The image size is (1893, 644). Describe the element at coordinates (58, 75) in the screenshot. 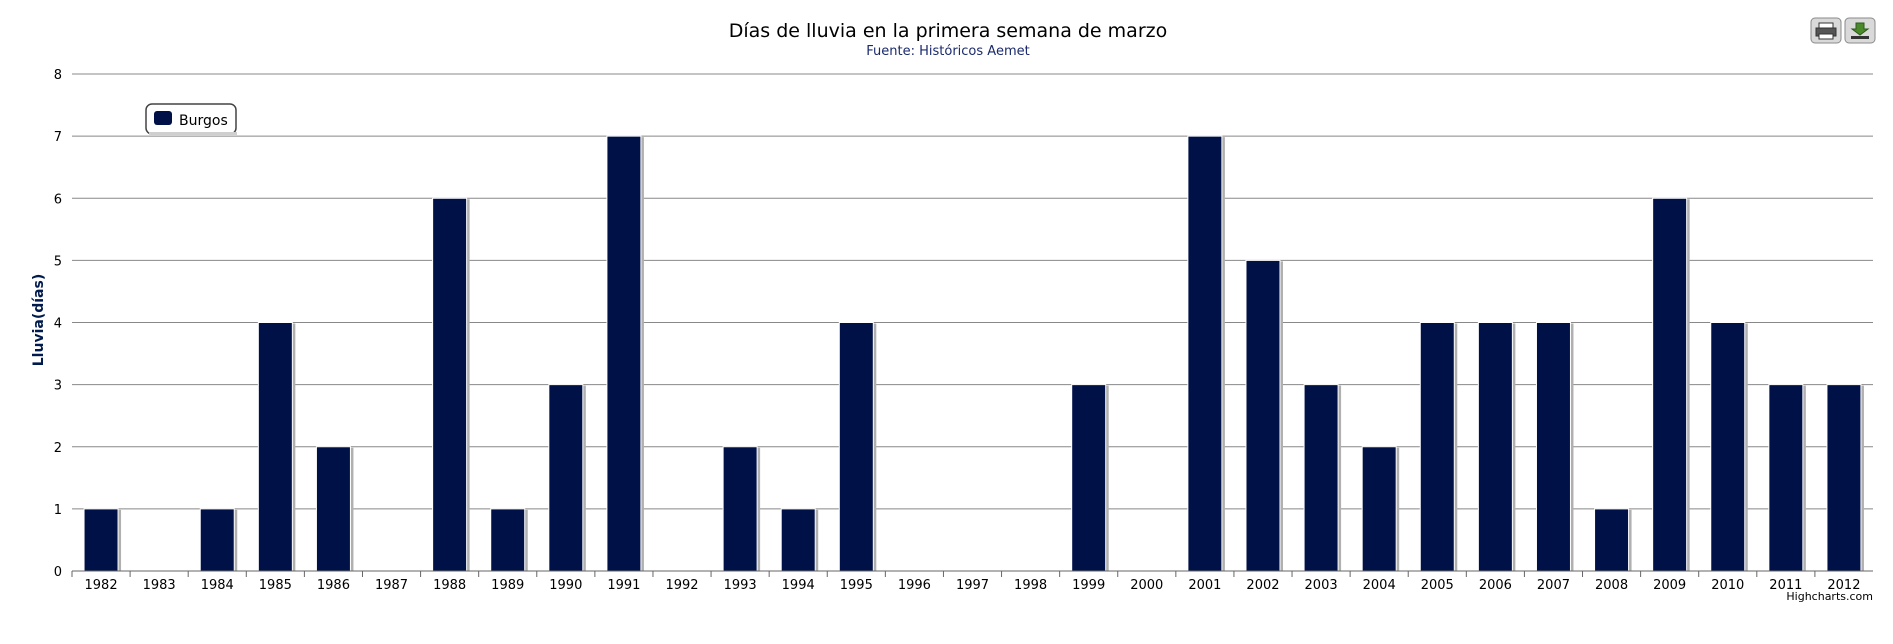

I see `y-tick-label: 8` at that location.